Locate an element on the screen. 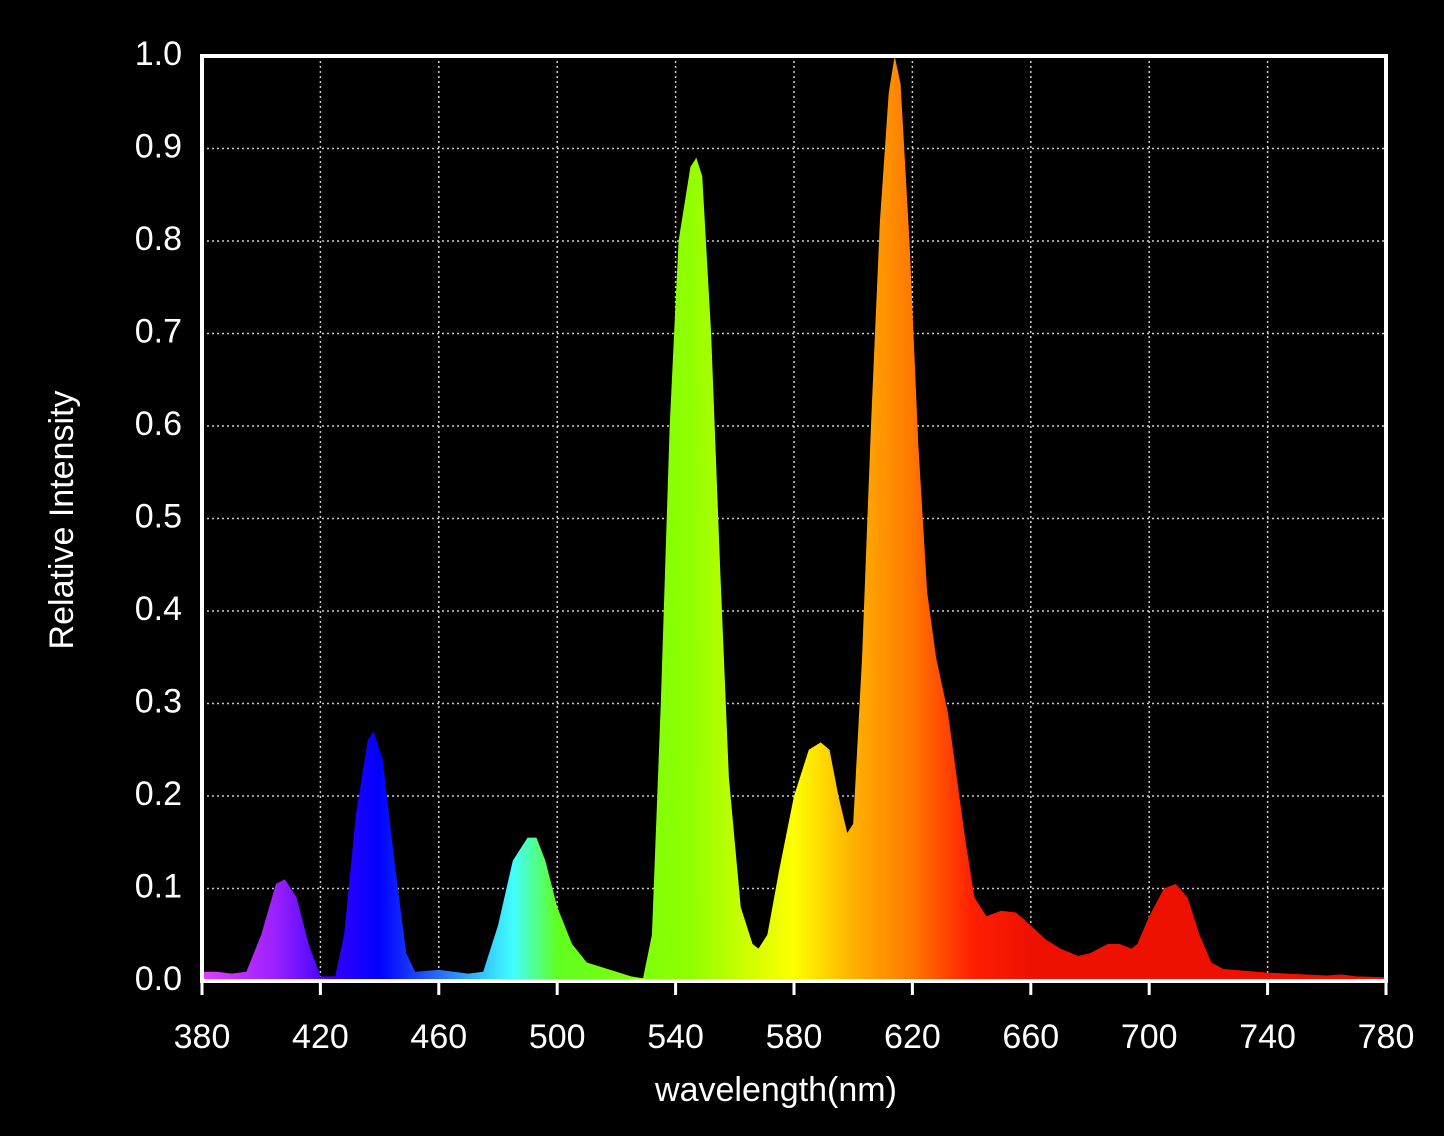 The height and width of the screenshot is (1136, 1444). y-tick-label: 0.2 is located at coordinates (158, 794).